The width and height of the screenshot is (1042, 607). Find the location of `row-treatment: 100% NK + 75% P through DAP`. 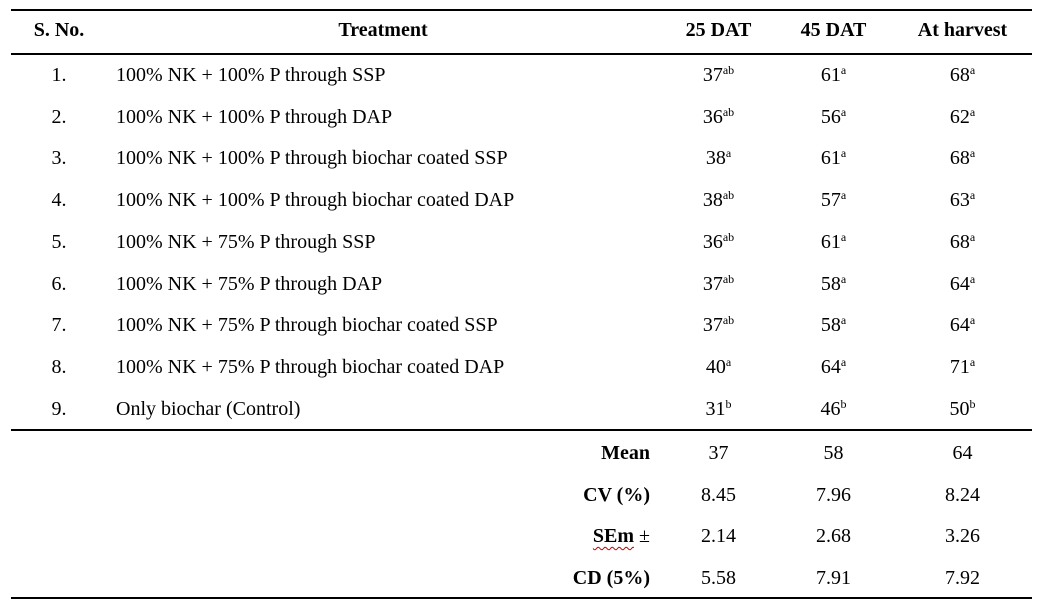

row-treatment: 100% NK + 75% P through DAP is located at coordinates (249, 284).